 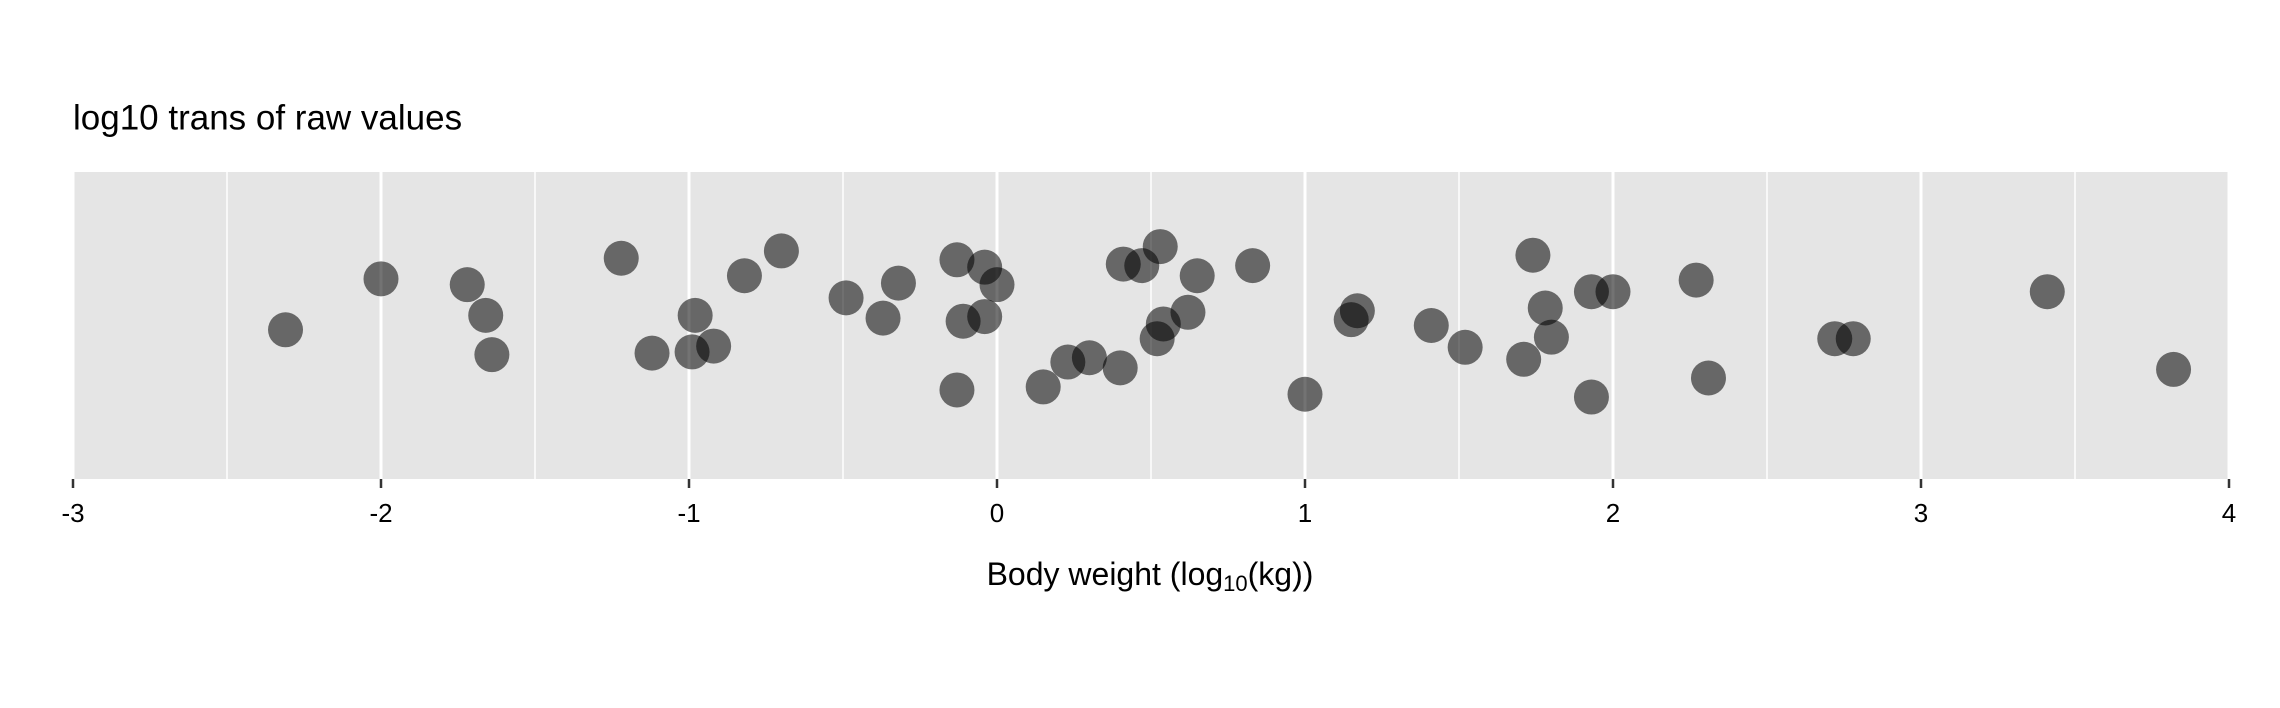 I want to click on x-tick-label: 4, so click(x=2229, y=513).